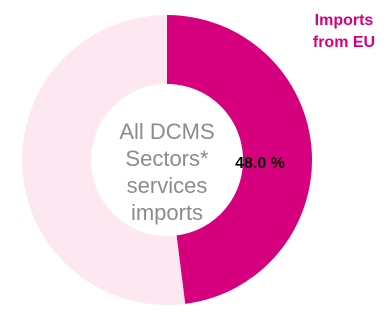  Describe the element at coordinates (260, 163) in the screenshot. I see `slice-data-label: 48.0 %` at that location.